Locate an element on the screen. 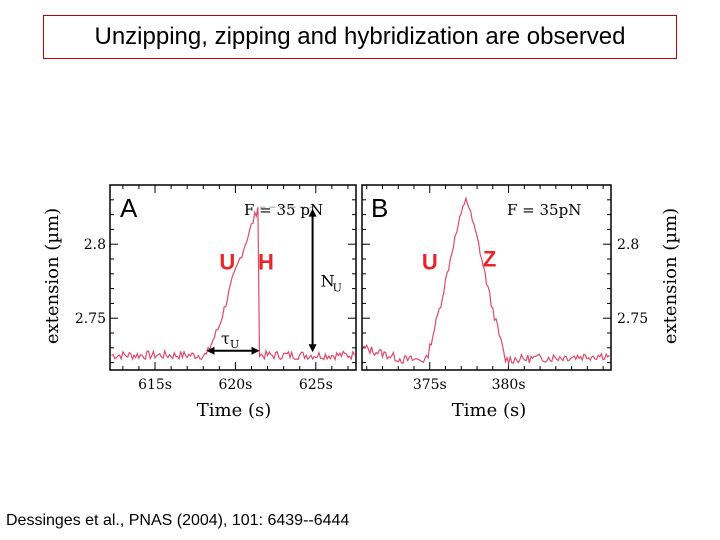 This screenshot has width=720, height=540. panel-a-ytick-label: 2.75 is located at coordinates (90, 319).